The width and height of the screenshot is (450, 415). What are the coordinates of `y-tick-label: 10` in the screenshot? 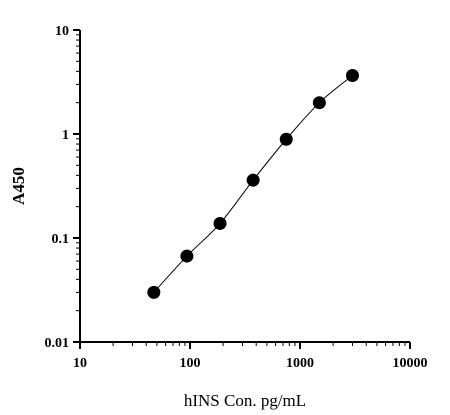 It's located at (62, 31).